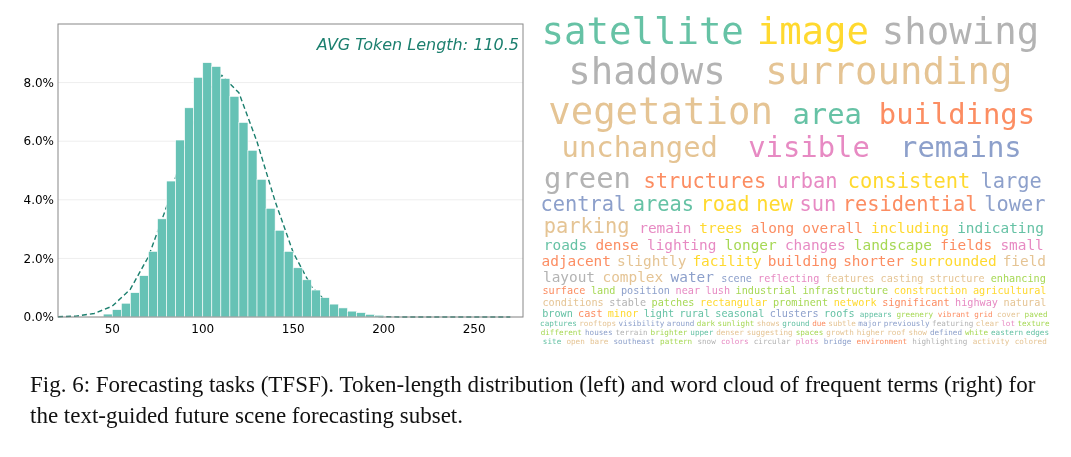 The width and height of the screenshot is (1071, 457). What do you see at coordinates (659, 314) in the screenshot?
I see `category-label: light` at bounding box center [659, 314].